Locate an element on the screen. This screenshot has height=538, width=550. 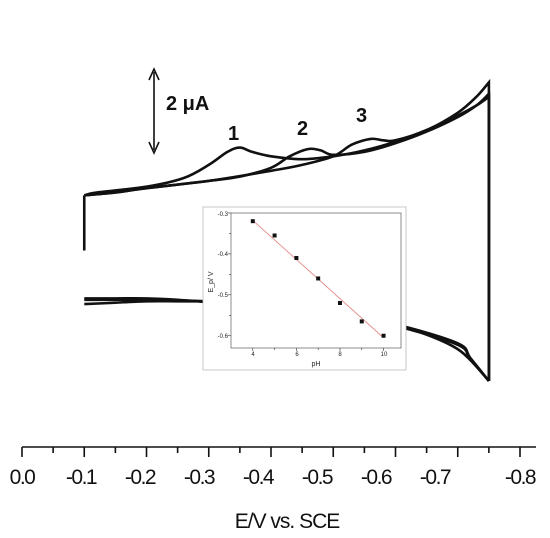
x-tick-label: -0.3 is located at coordinates (199, 477).